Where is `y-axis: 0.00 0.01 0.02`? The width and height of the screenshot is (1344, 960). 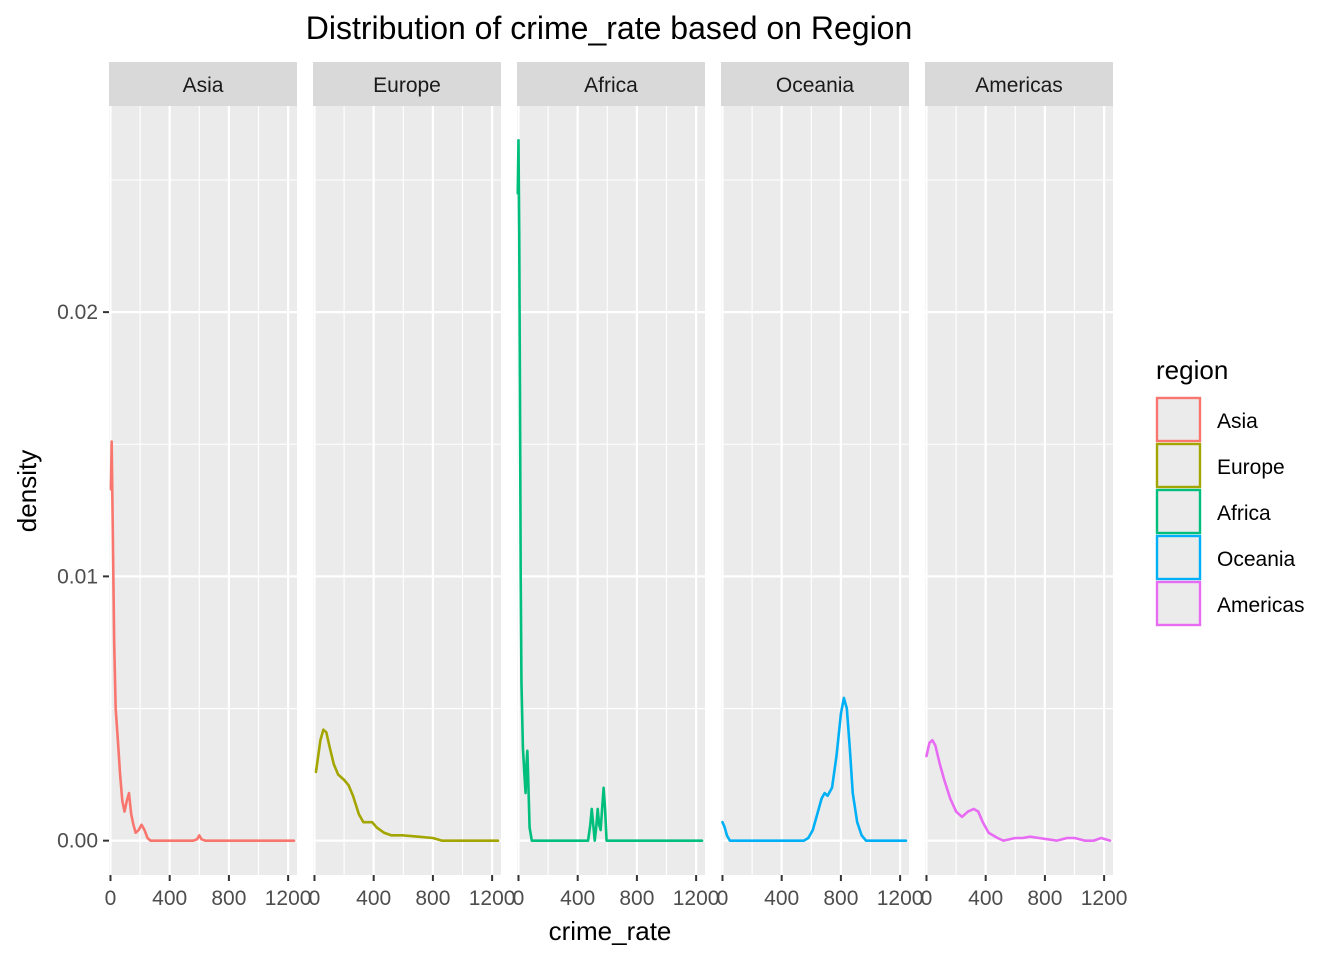 y-axis: 0.00 0.01 0.02 is located at coordinates (83, 577).